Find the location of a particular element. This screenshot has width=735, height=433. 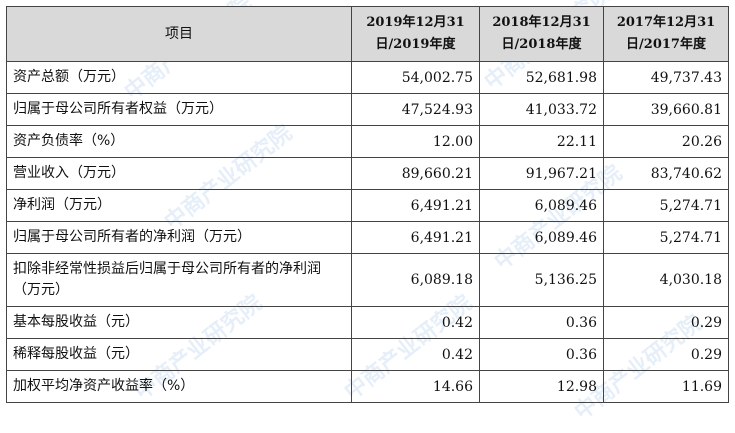

cell-2018: 5,136.25 is located at coordinates (541, 280).